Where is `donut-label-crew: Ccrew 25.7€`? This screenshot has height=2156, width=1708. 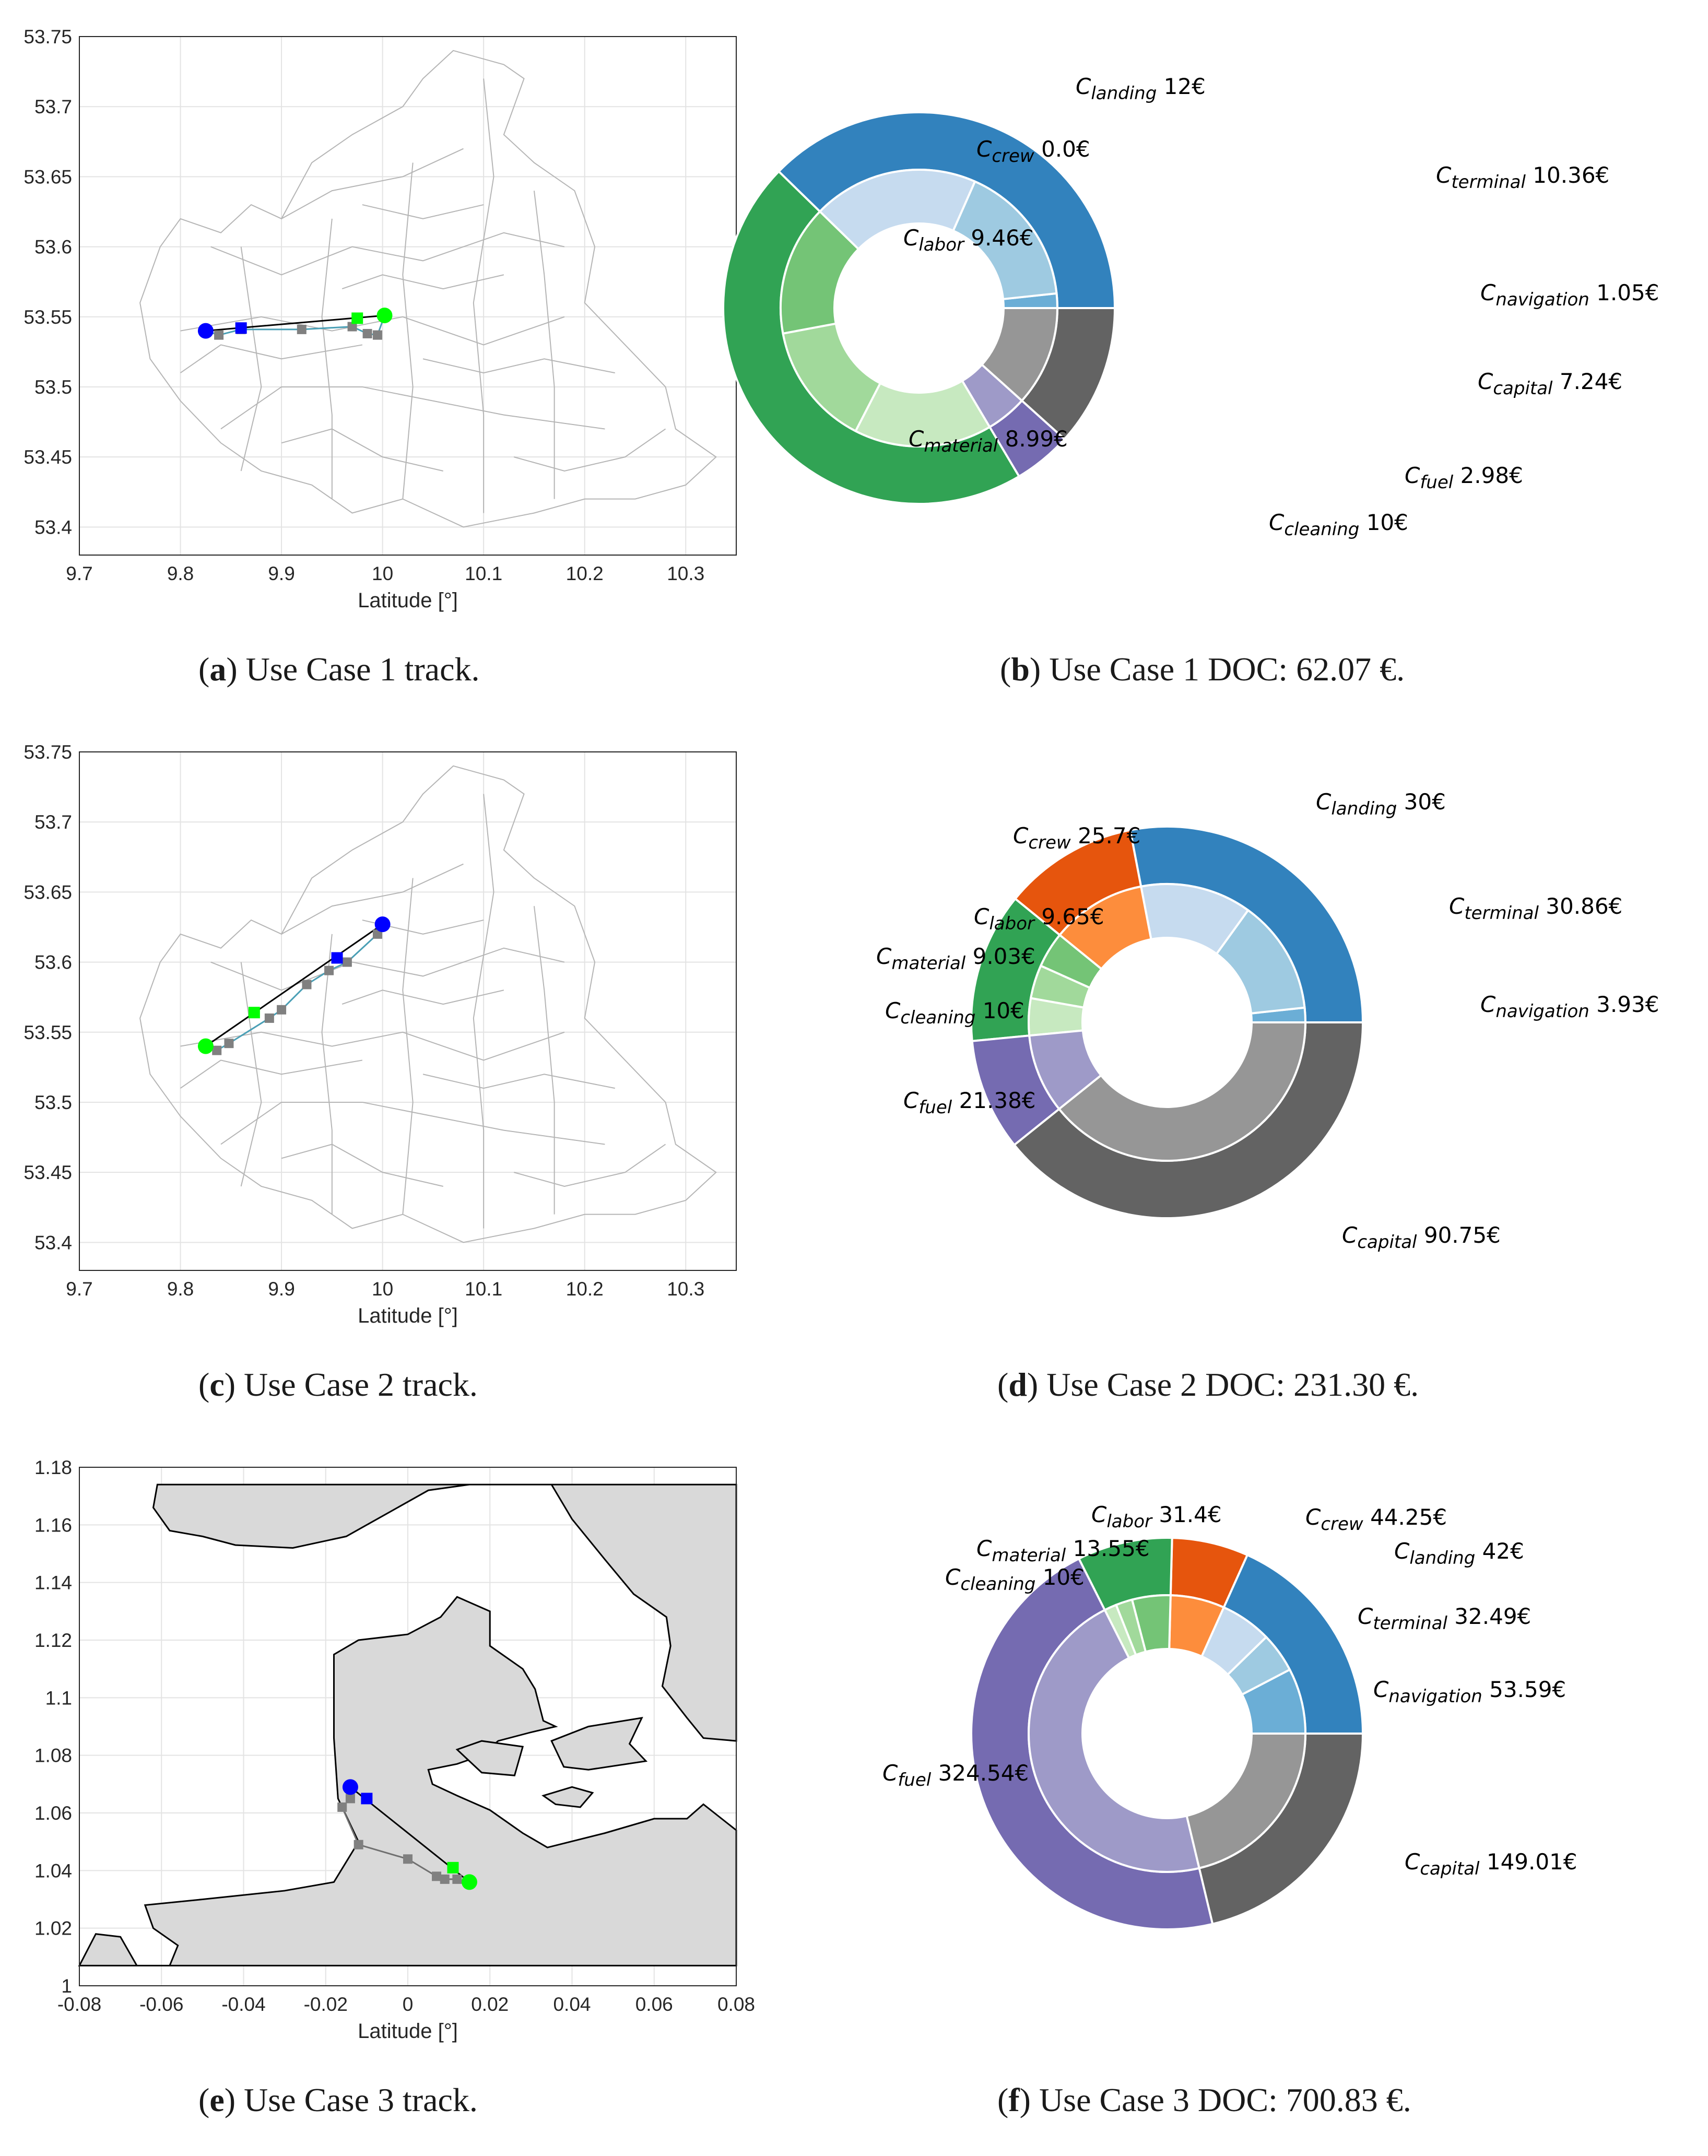
donut-label-crew: Ccrew 25.7€ is located at coordinates (1076, 838).